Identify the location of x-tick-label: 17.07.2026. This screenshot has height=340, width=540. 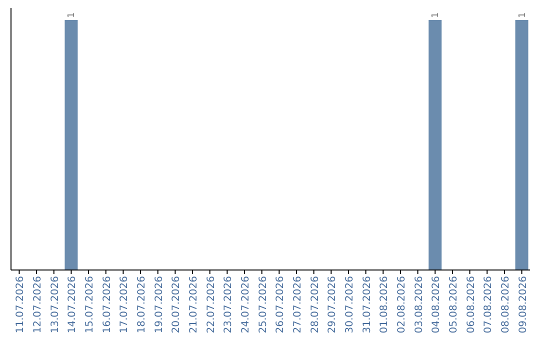
(124, 305).